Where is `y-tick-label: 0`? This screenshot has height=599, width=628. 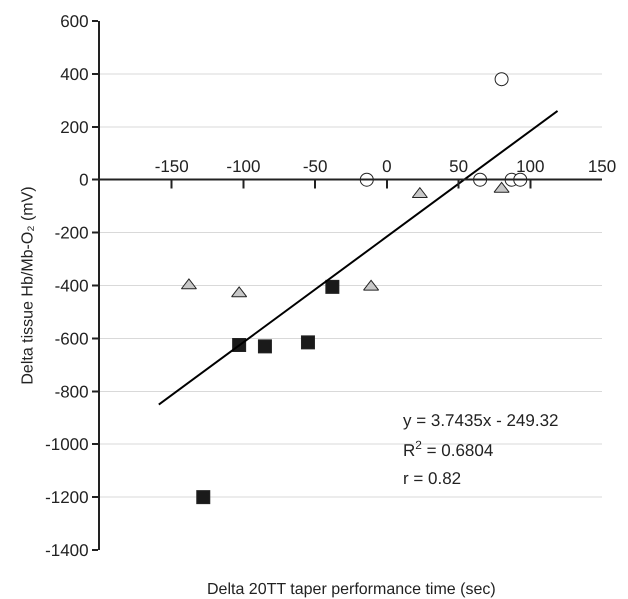
y-tick-label: 0 is located at coordinates (84, 180).